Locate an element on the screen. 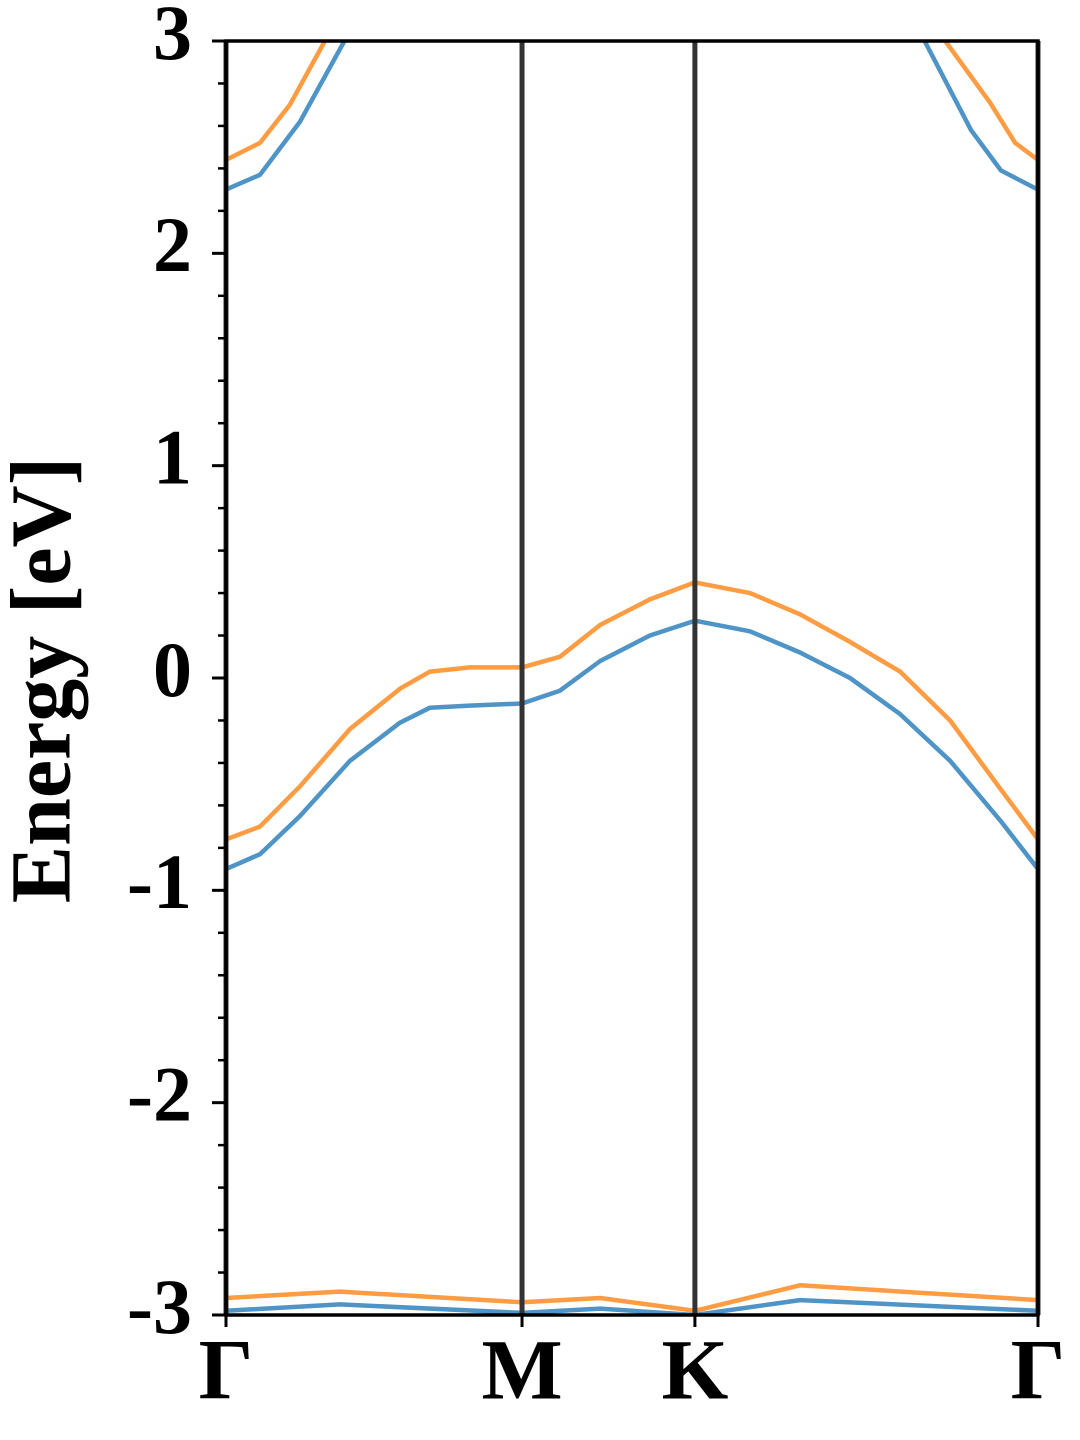  y-tick-label: 2 is located at coordinates (172, 244).